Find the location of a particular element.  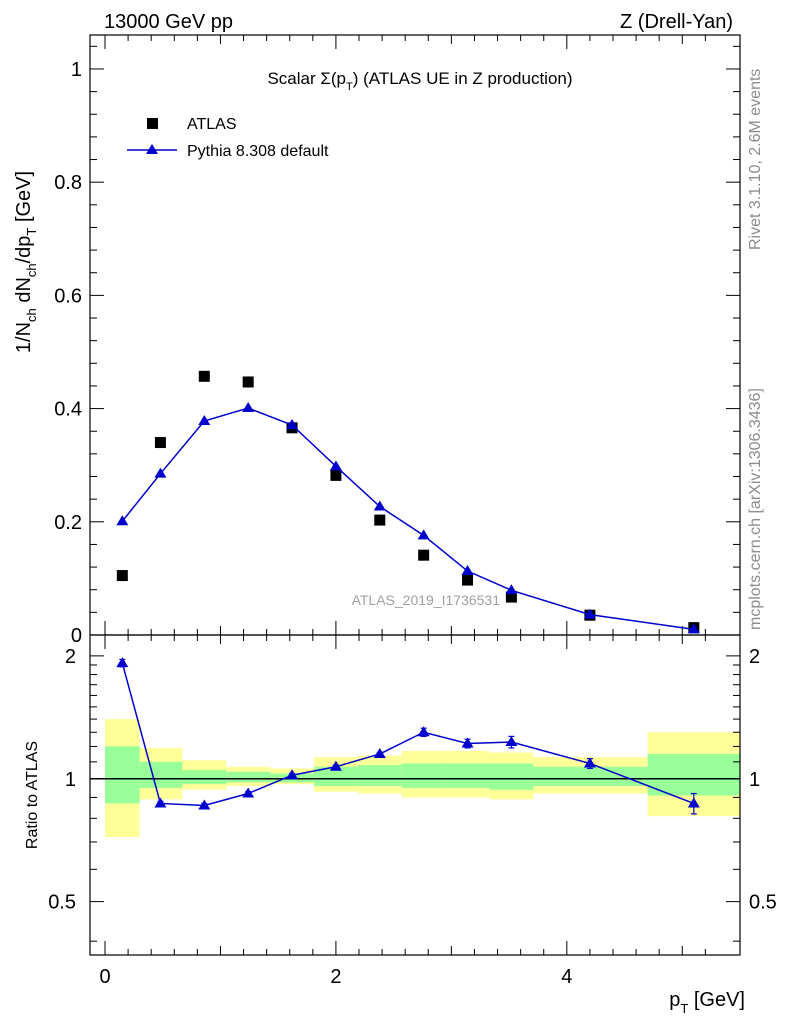

main-y-tick-label: 0 is located at coordinates (76, 636).